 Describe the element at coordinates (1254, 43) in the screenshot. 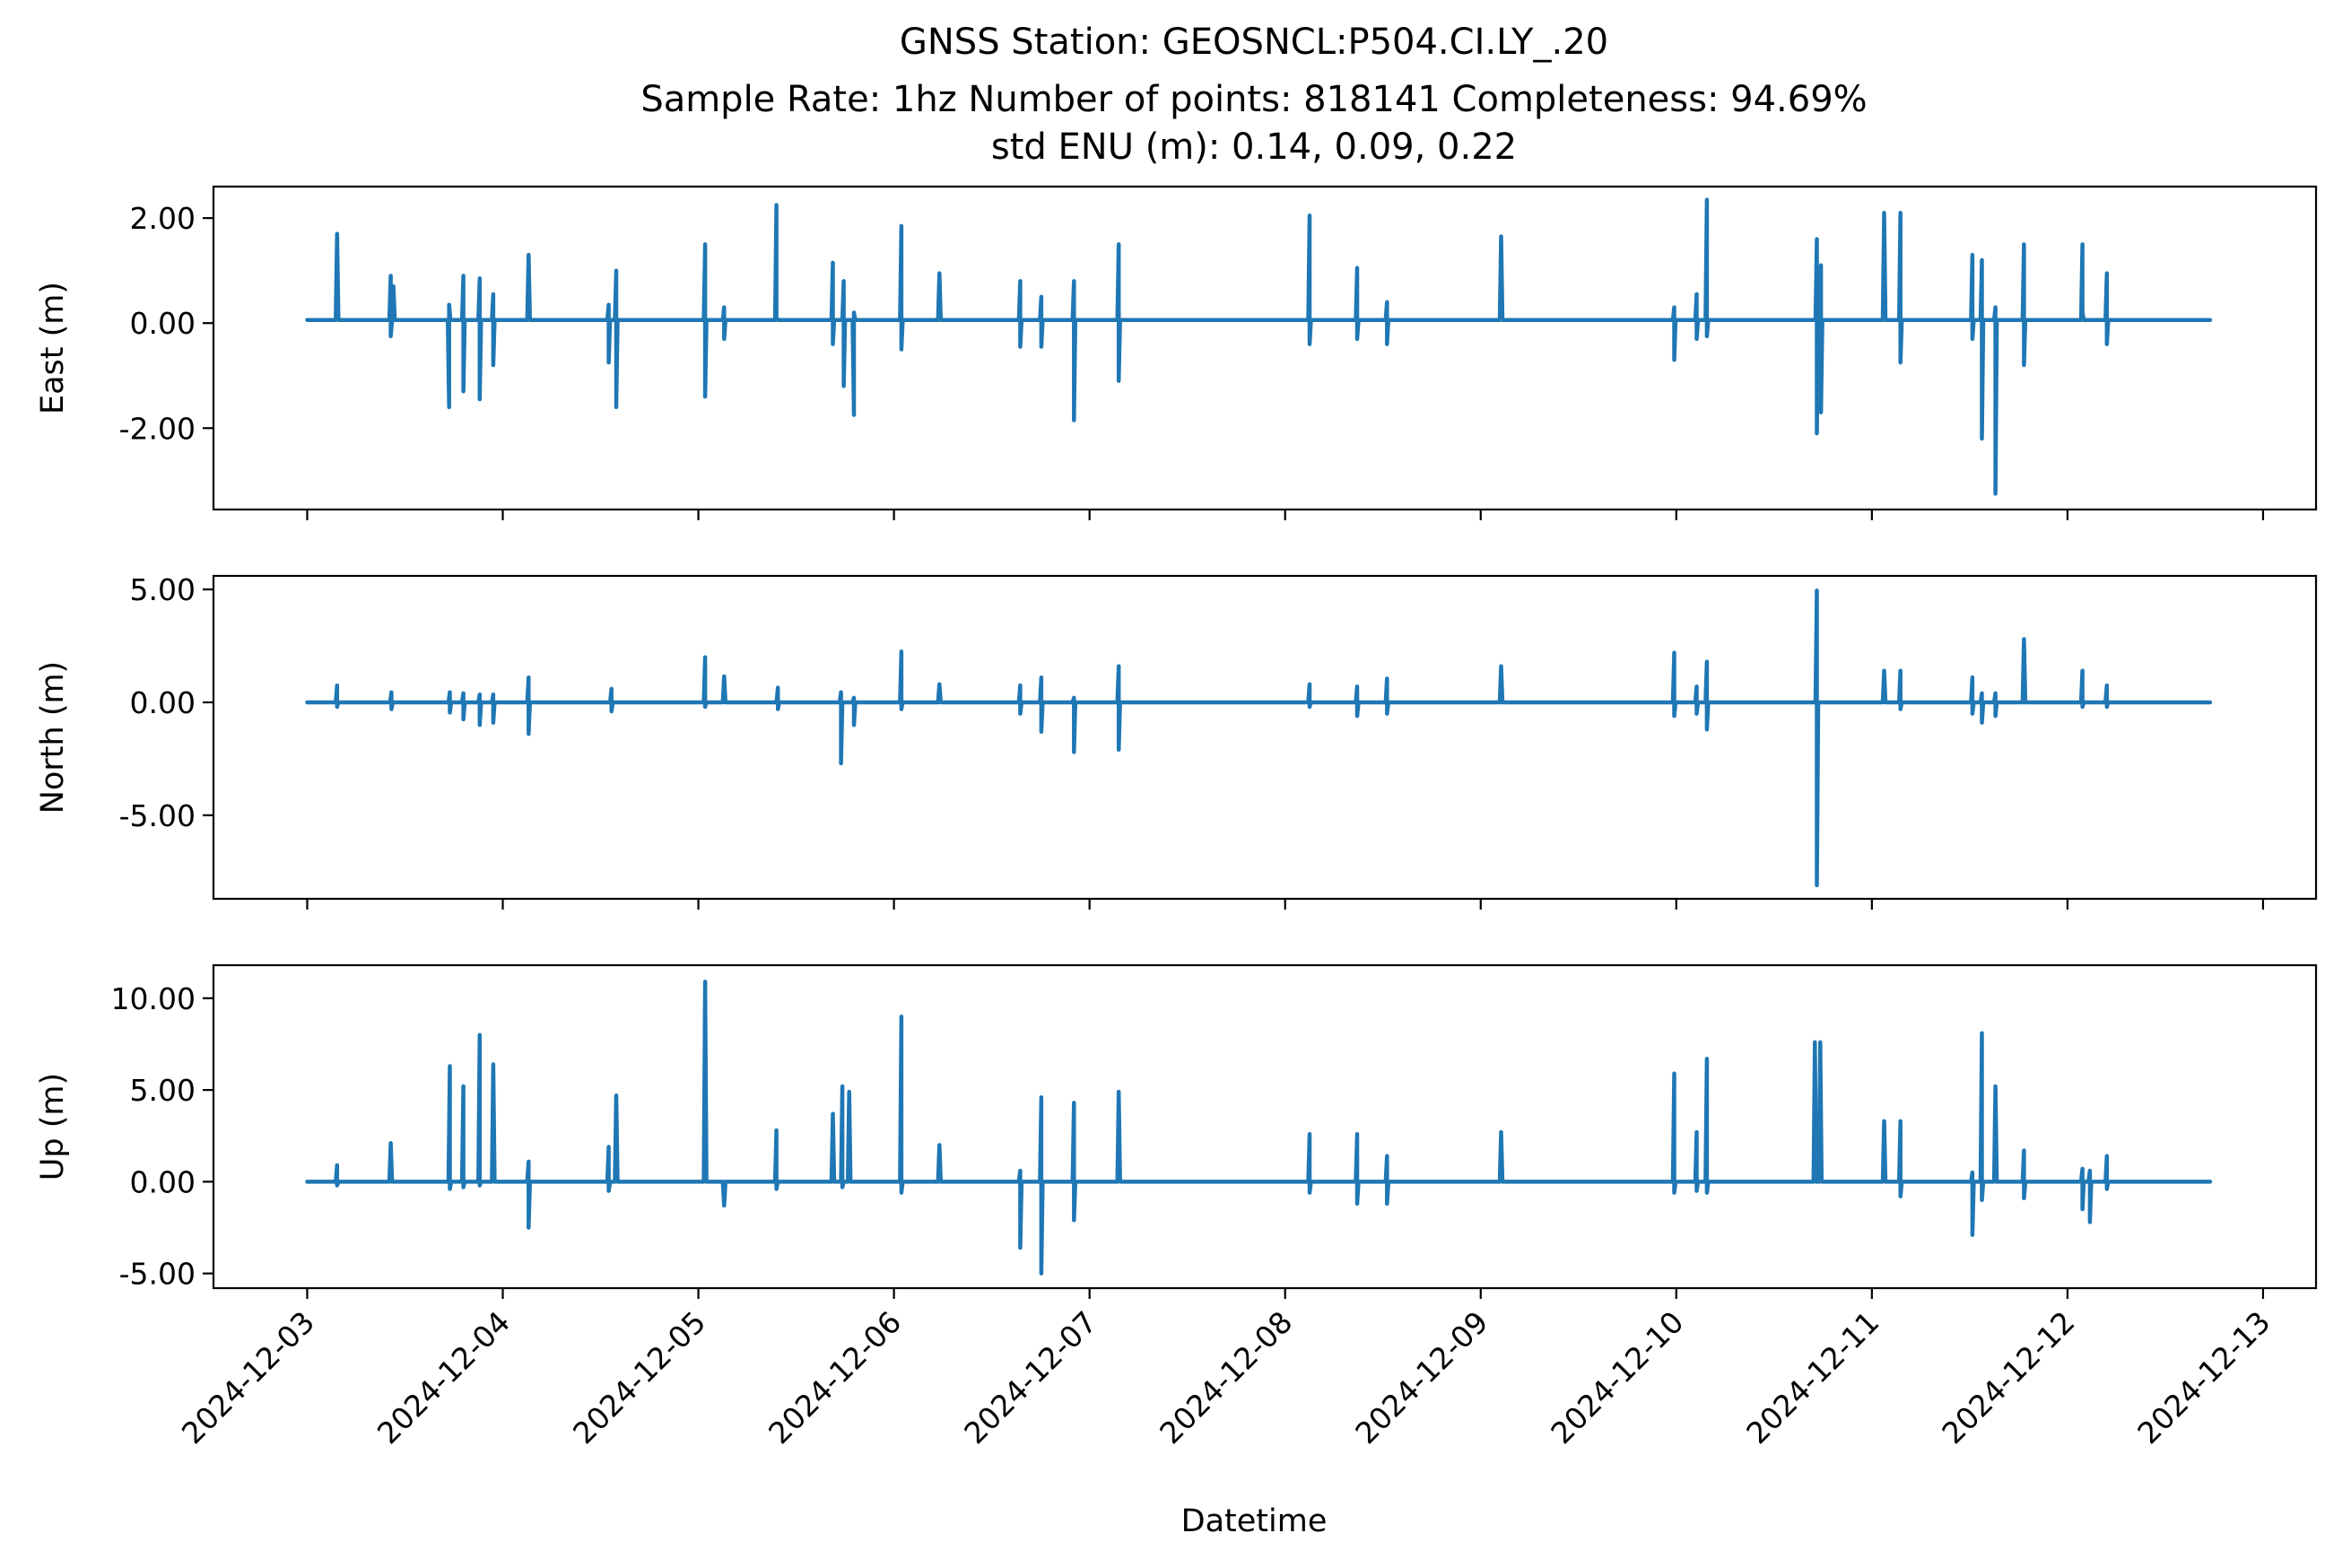

I see `title-line-station: GNSS Station: GEOSNCL:P504.CI.LY_.20` at that location.